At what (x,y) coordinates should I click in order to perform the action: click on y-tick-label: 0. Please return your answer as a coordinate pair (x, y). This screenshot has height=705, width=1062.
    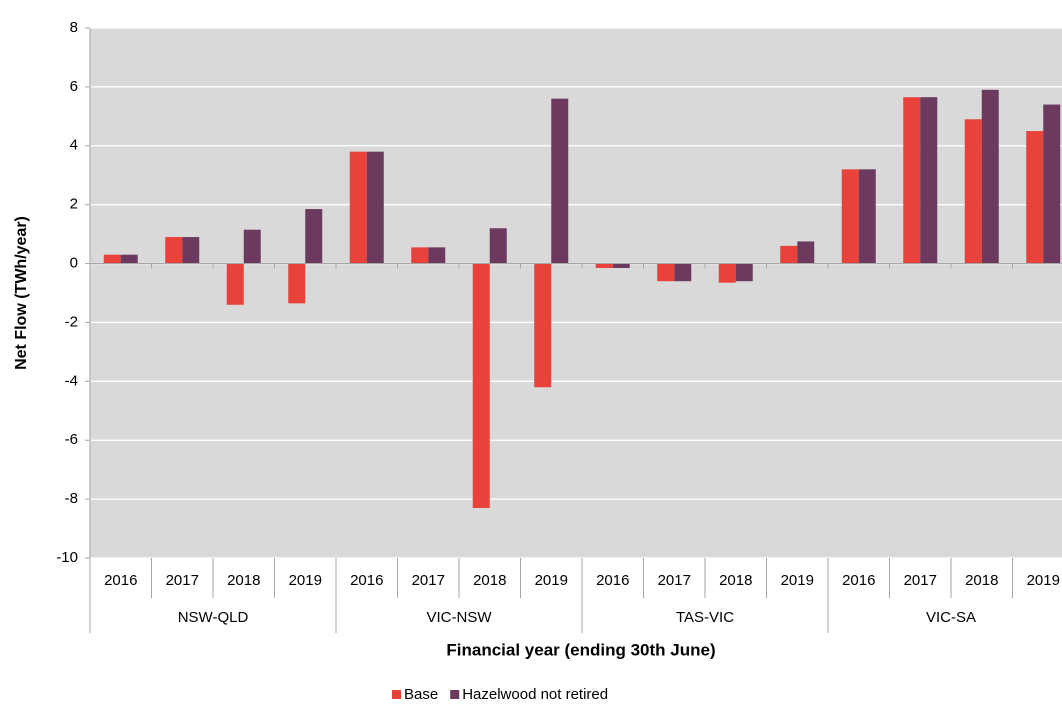
    Looking at the image, I should click on (74, 263).